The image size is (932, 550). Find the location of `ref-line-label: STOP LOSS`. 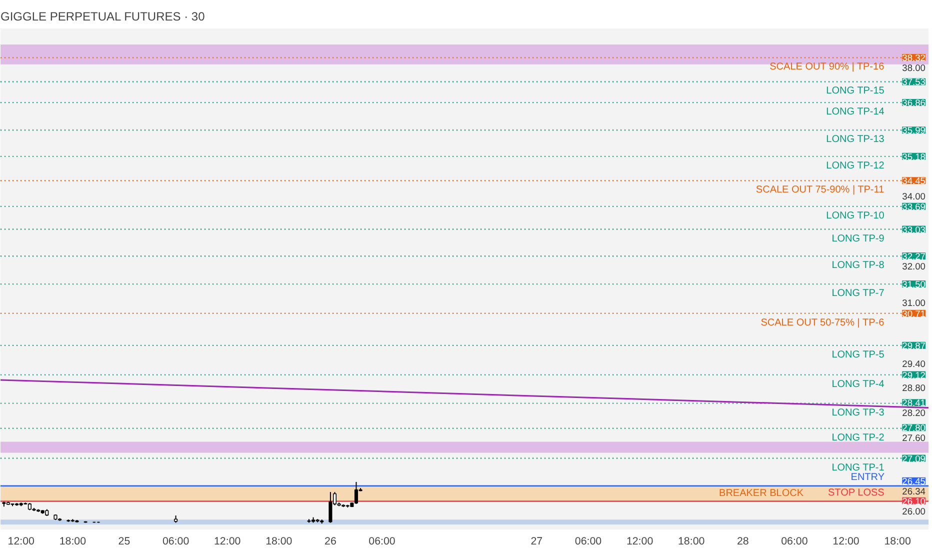

ref-line-label: STOP LOSS is located at coordinates (856, 492).